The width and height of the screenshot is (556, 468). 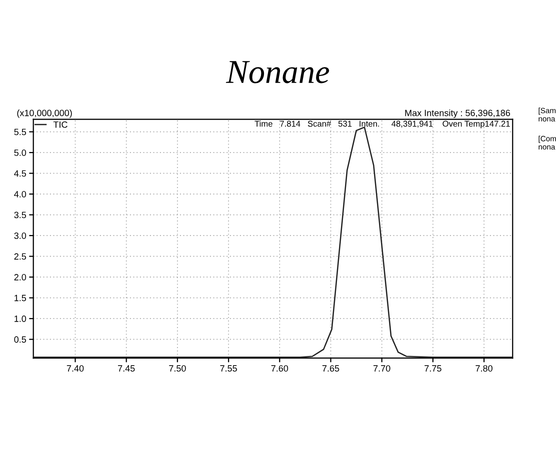 What do you see at coordinates (177, 368) in the screenshot?
I see `x-tick-label: 7.50` at bounding box center [177, 368].